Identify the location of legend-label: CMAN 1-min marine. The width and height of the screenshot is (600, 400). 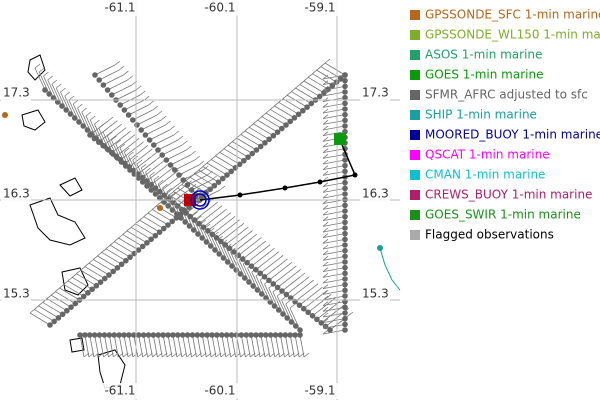
(485, 175).